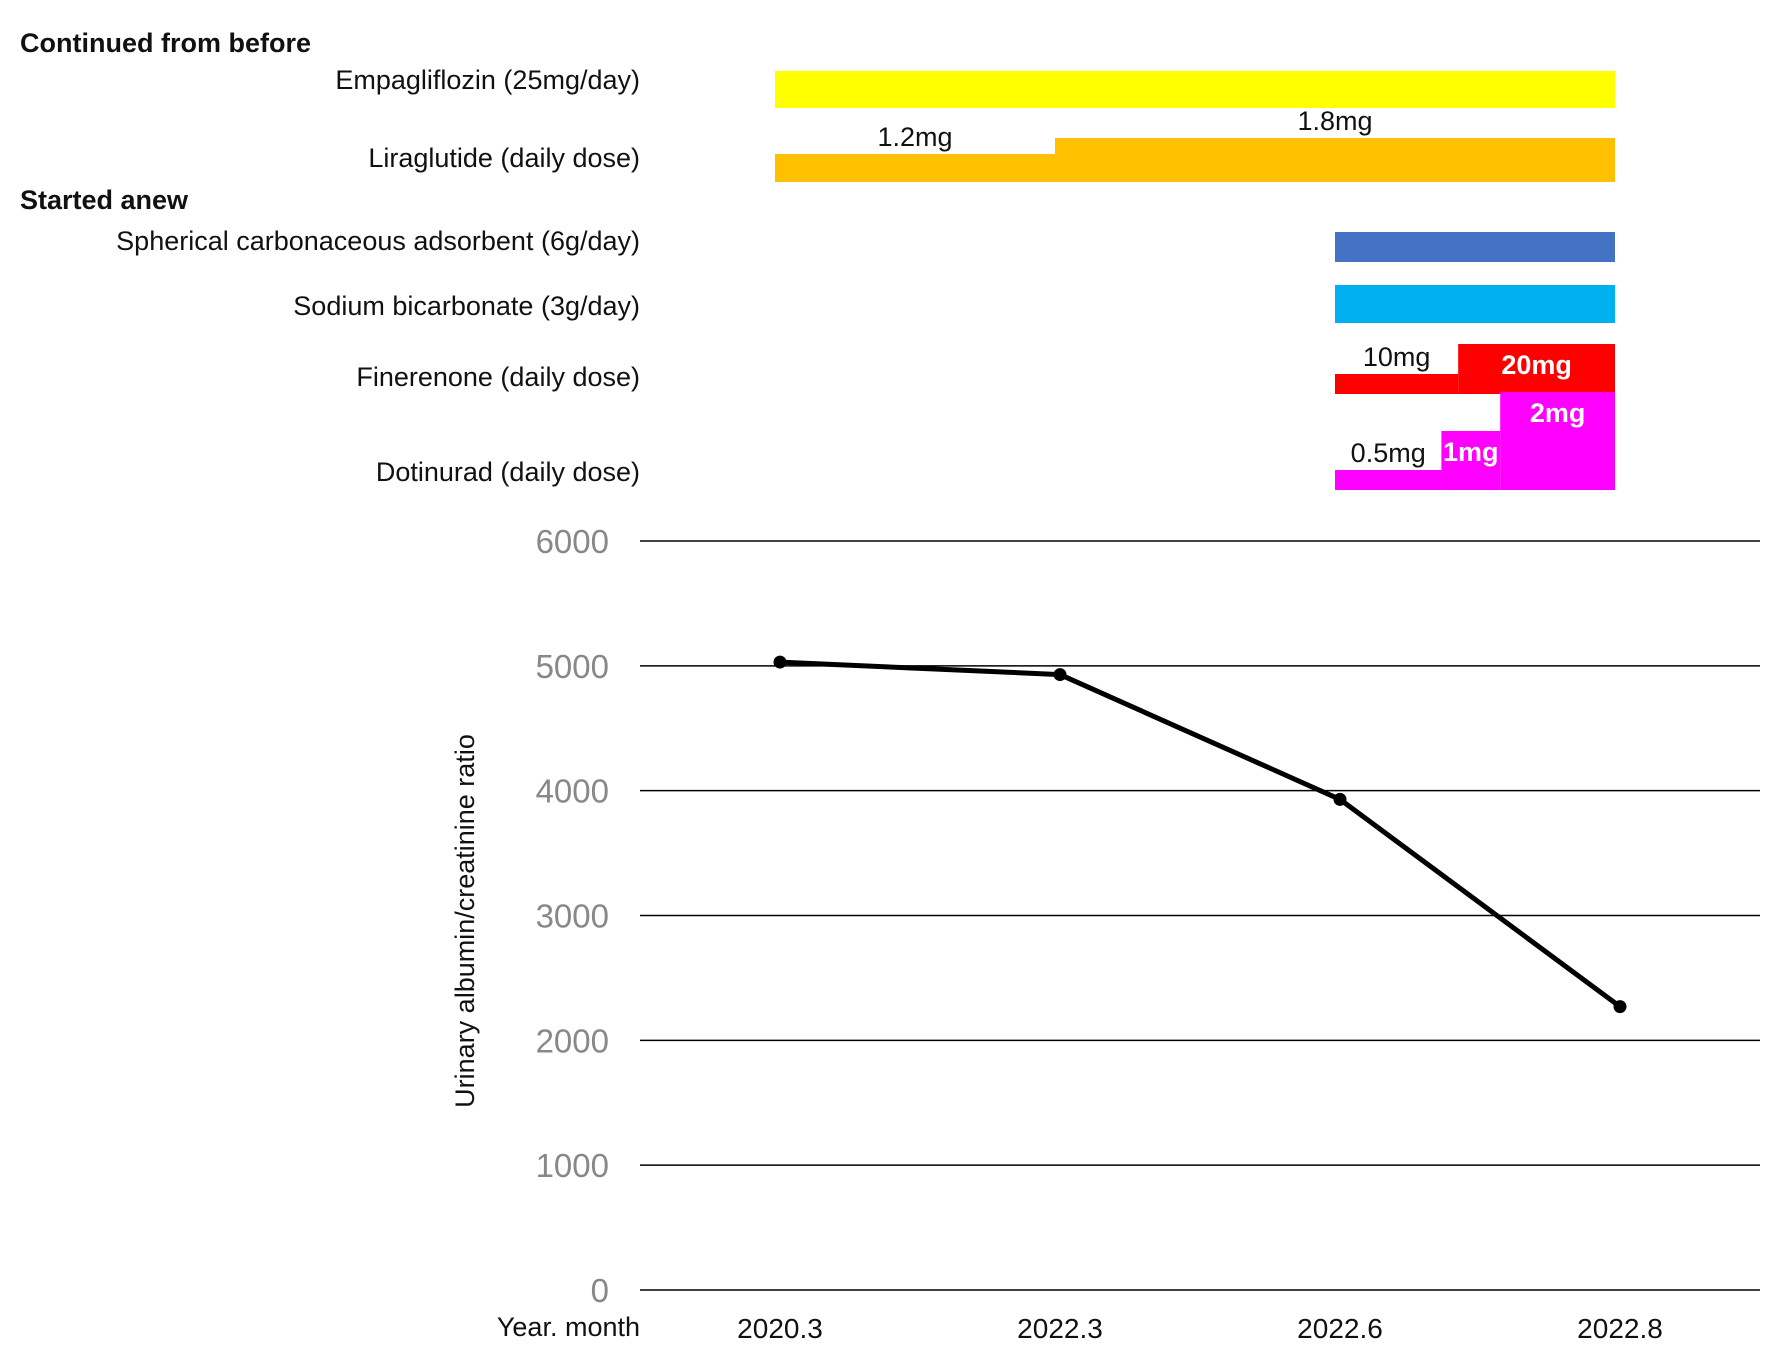 The image size is (1772, 1358). What do you see at coordinates (504, 158) in the screenshot?
I see `drug-label: Liraglutide (daily dose)` at bounding box center [504, 158].